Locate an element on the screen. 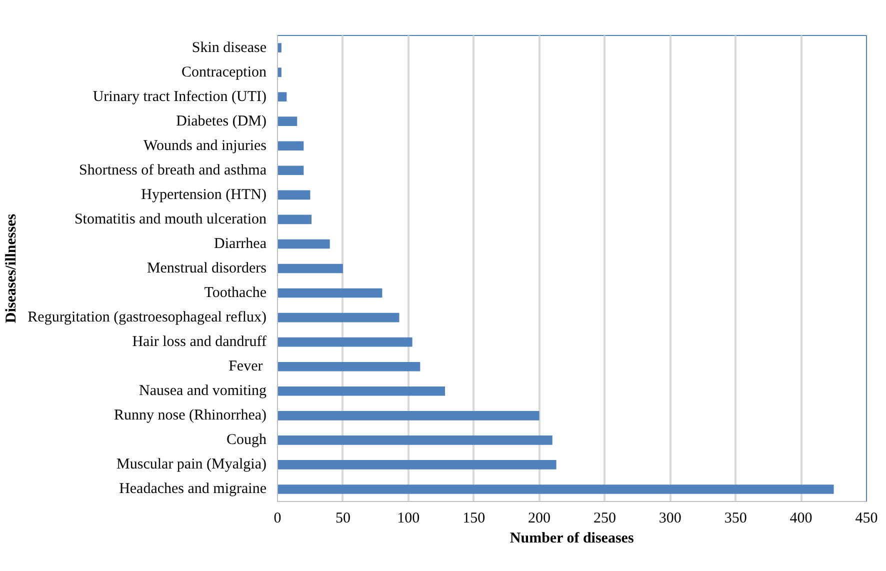 This screenshot has width=886, height=571. y-tick-label: Menstrual disorders is located at coordinates (206, 268).